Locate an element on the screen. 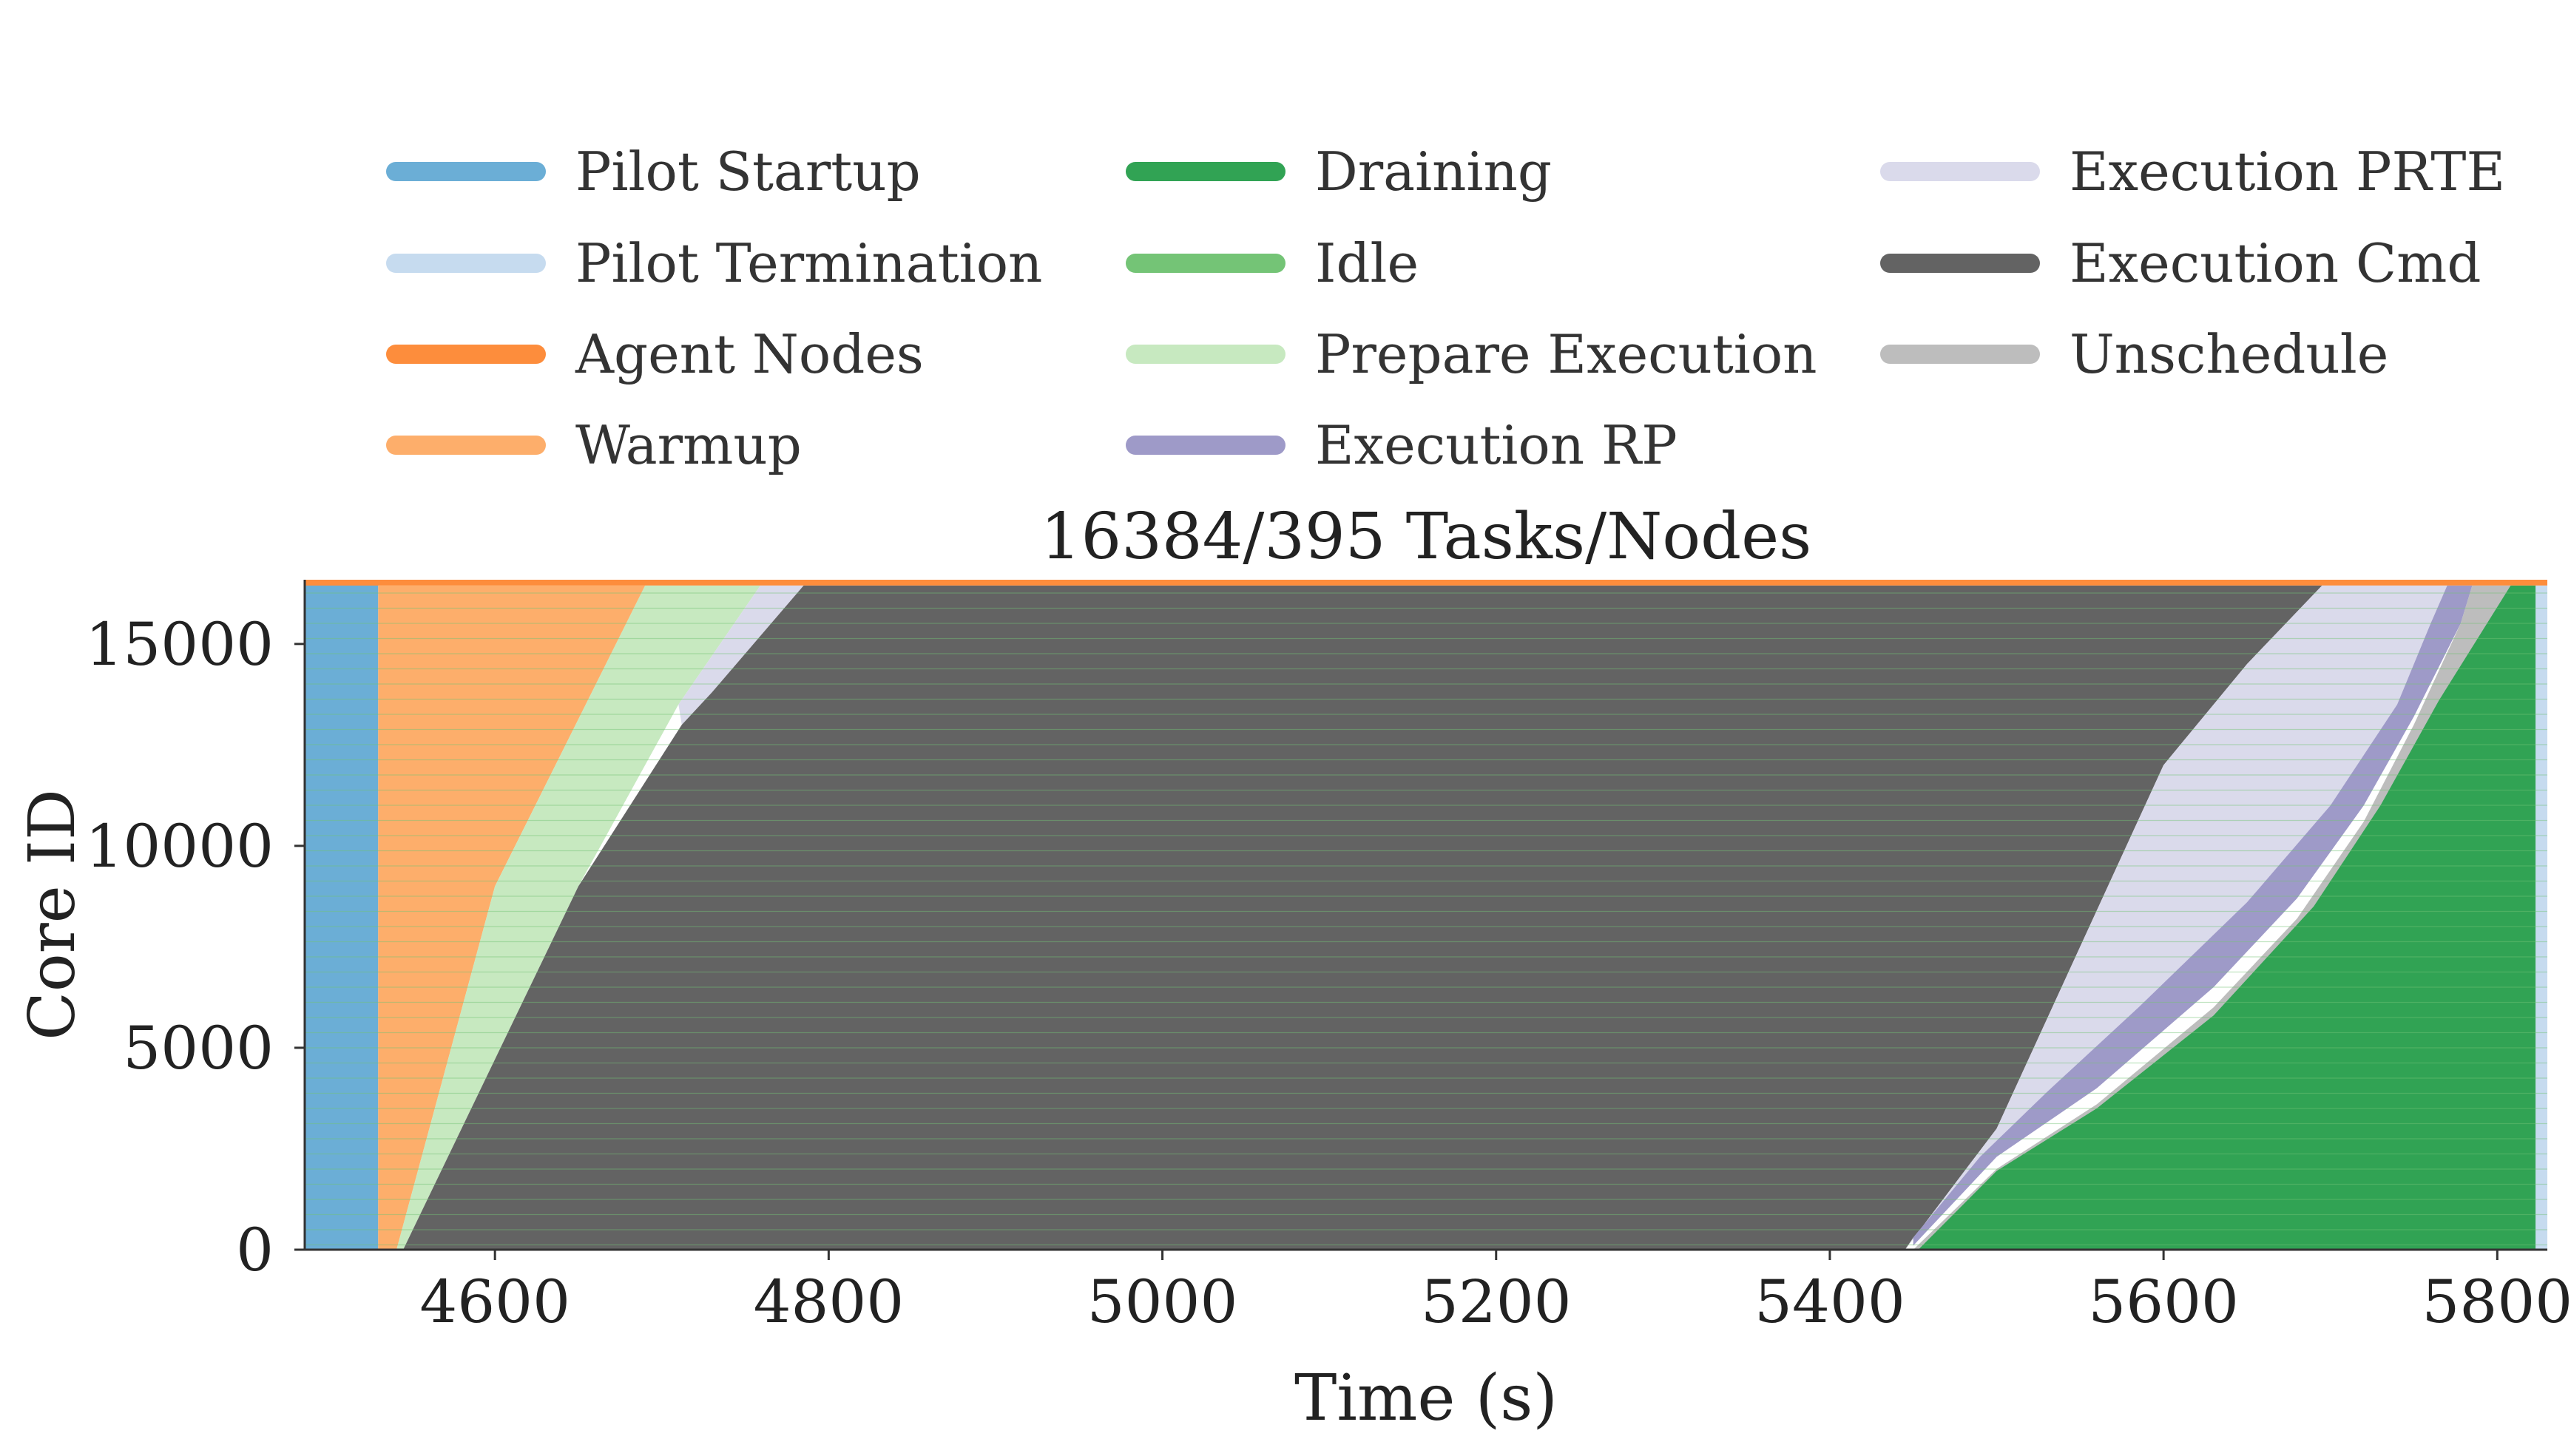 The width and height of the screenshot is (2571, 1456). x-tick-label: 4800 is located at coordinates (829, 1302).